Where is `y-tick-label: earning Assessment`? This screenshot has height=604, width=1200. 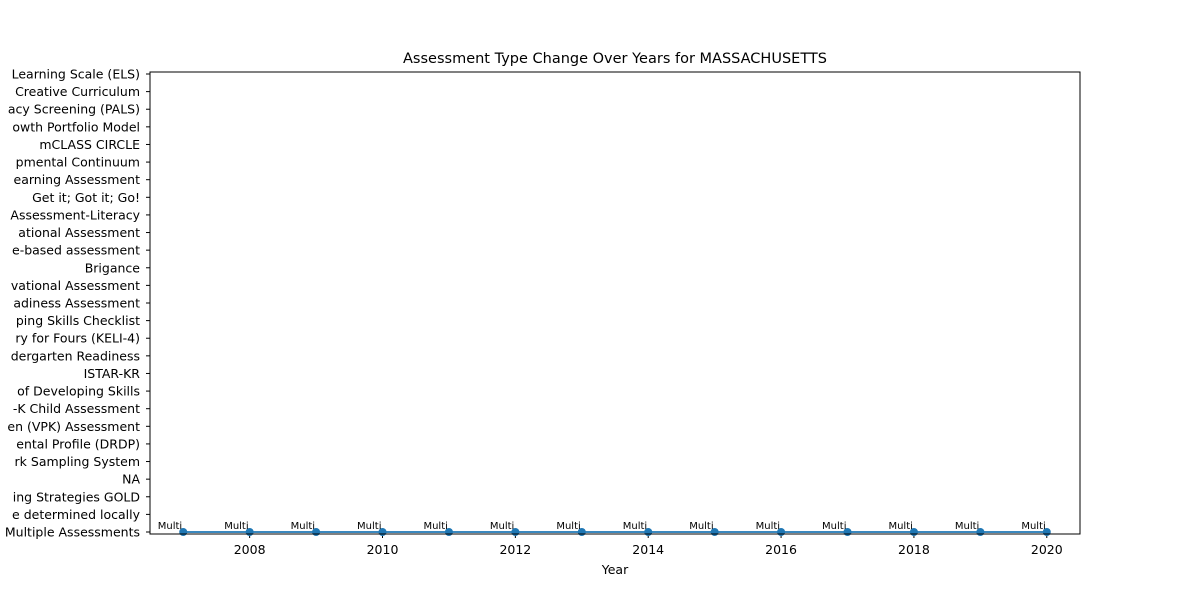
y-tick-label: earning Assessment is located at coordinates (77, 179).